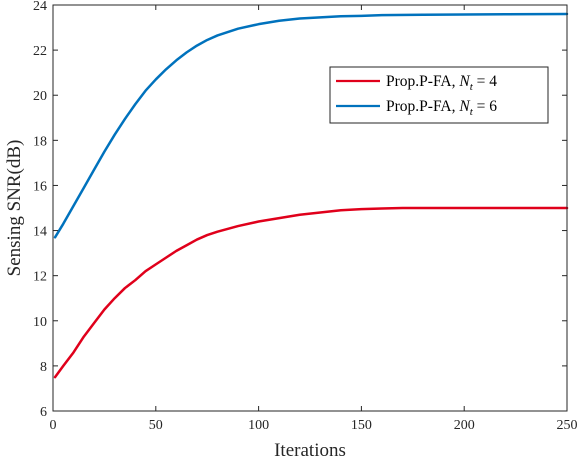  Describe the element at coordinates (464, 425) in the screenshot. I see `x-tick-label: 200` at that location.